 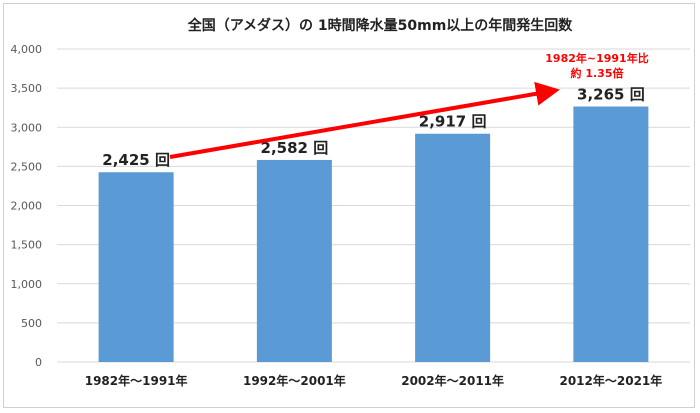 I want to click on y-tick-label: 1,000, so click(x=27, y=284).